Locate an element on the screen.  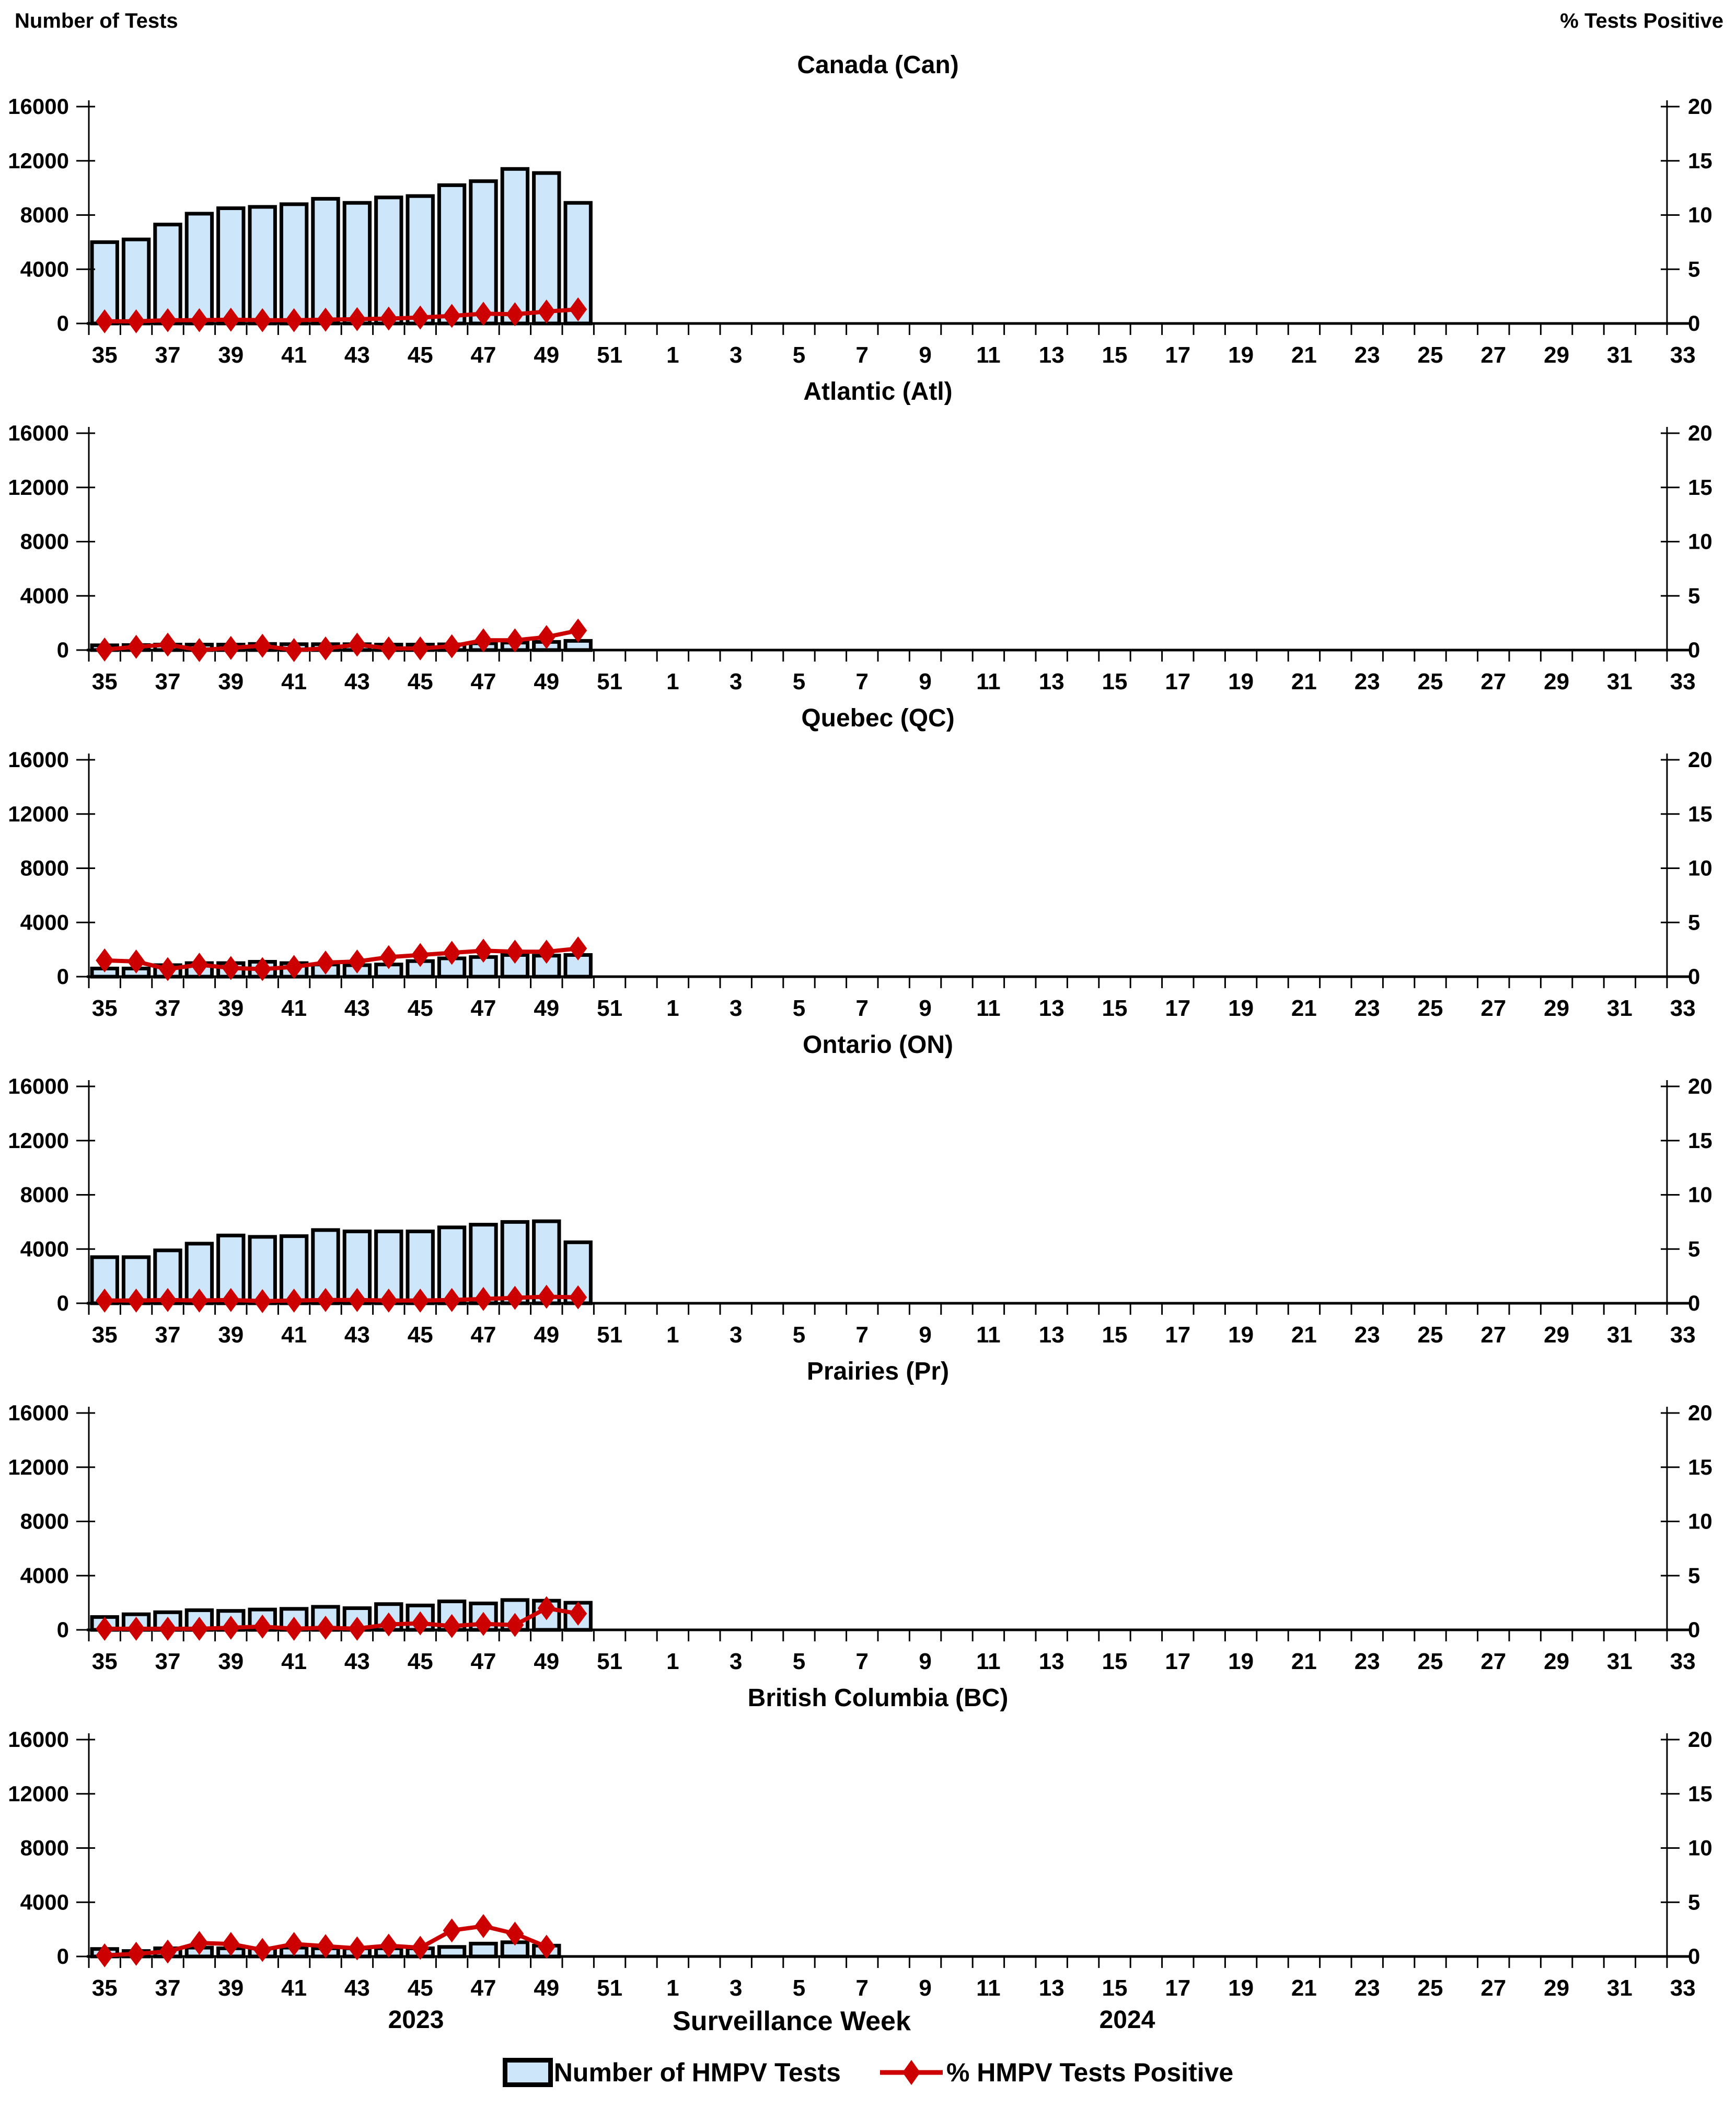
pct-positive-line is located at coordinates (342, 640).